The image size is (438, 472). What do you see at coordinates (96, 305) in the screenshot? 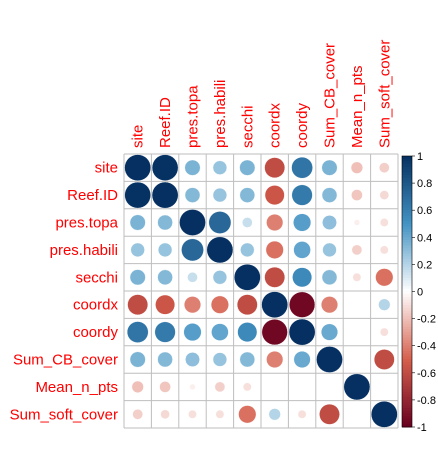
I see `row-label: coordx` at bounding box center [96, 305].